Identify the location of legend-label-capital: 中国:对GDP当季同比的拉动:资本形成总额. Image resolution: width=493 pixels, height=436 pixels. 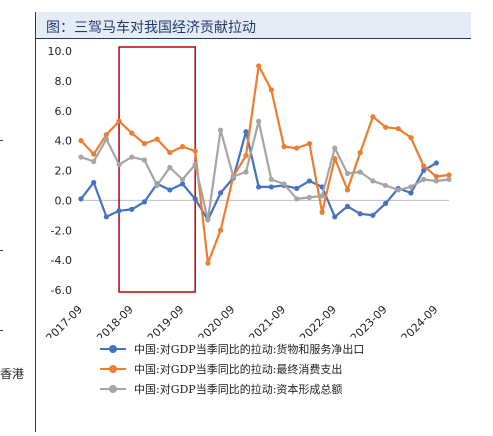
(238, 389).